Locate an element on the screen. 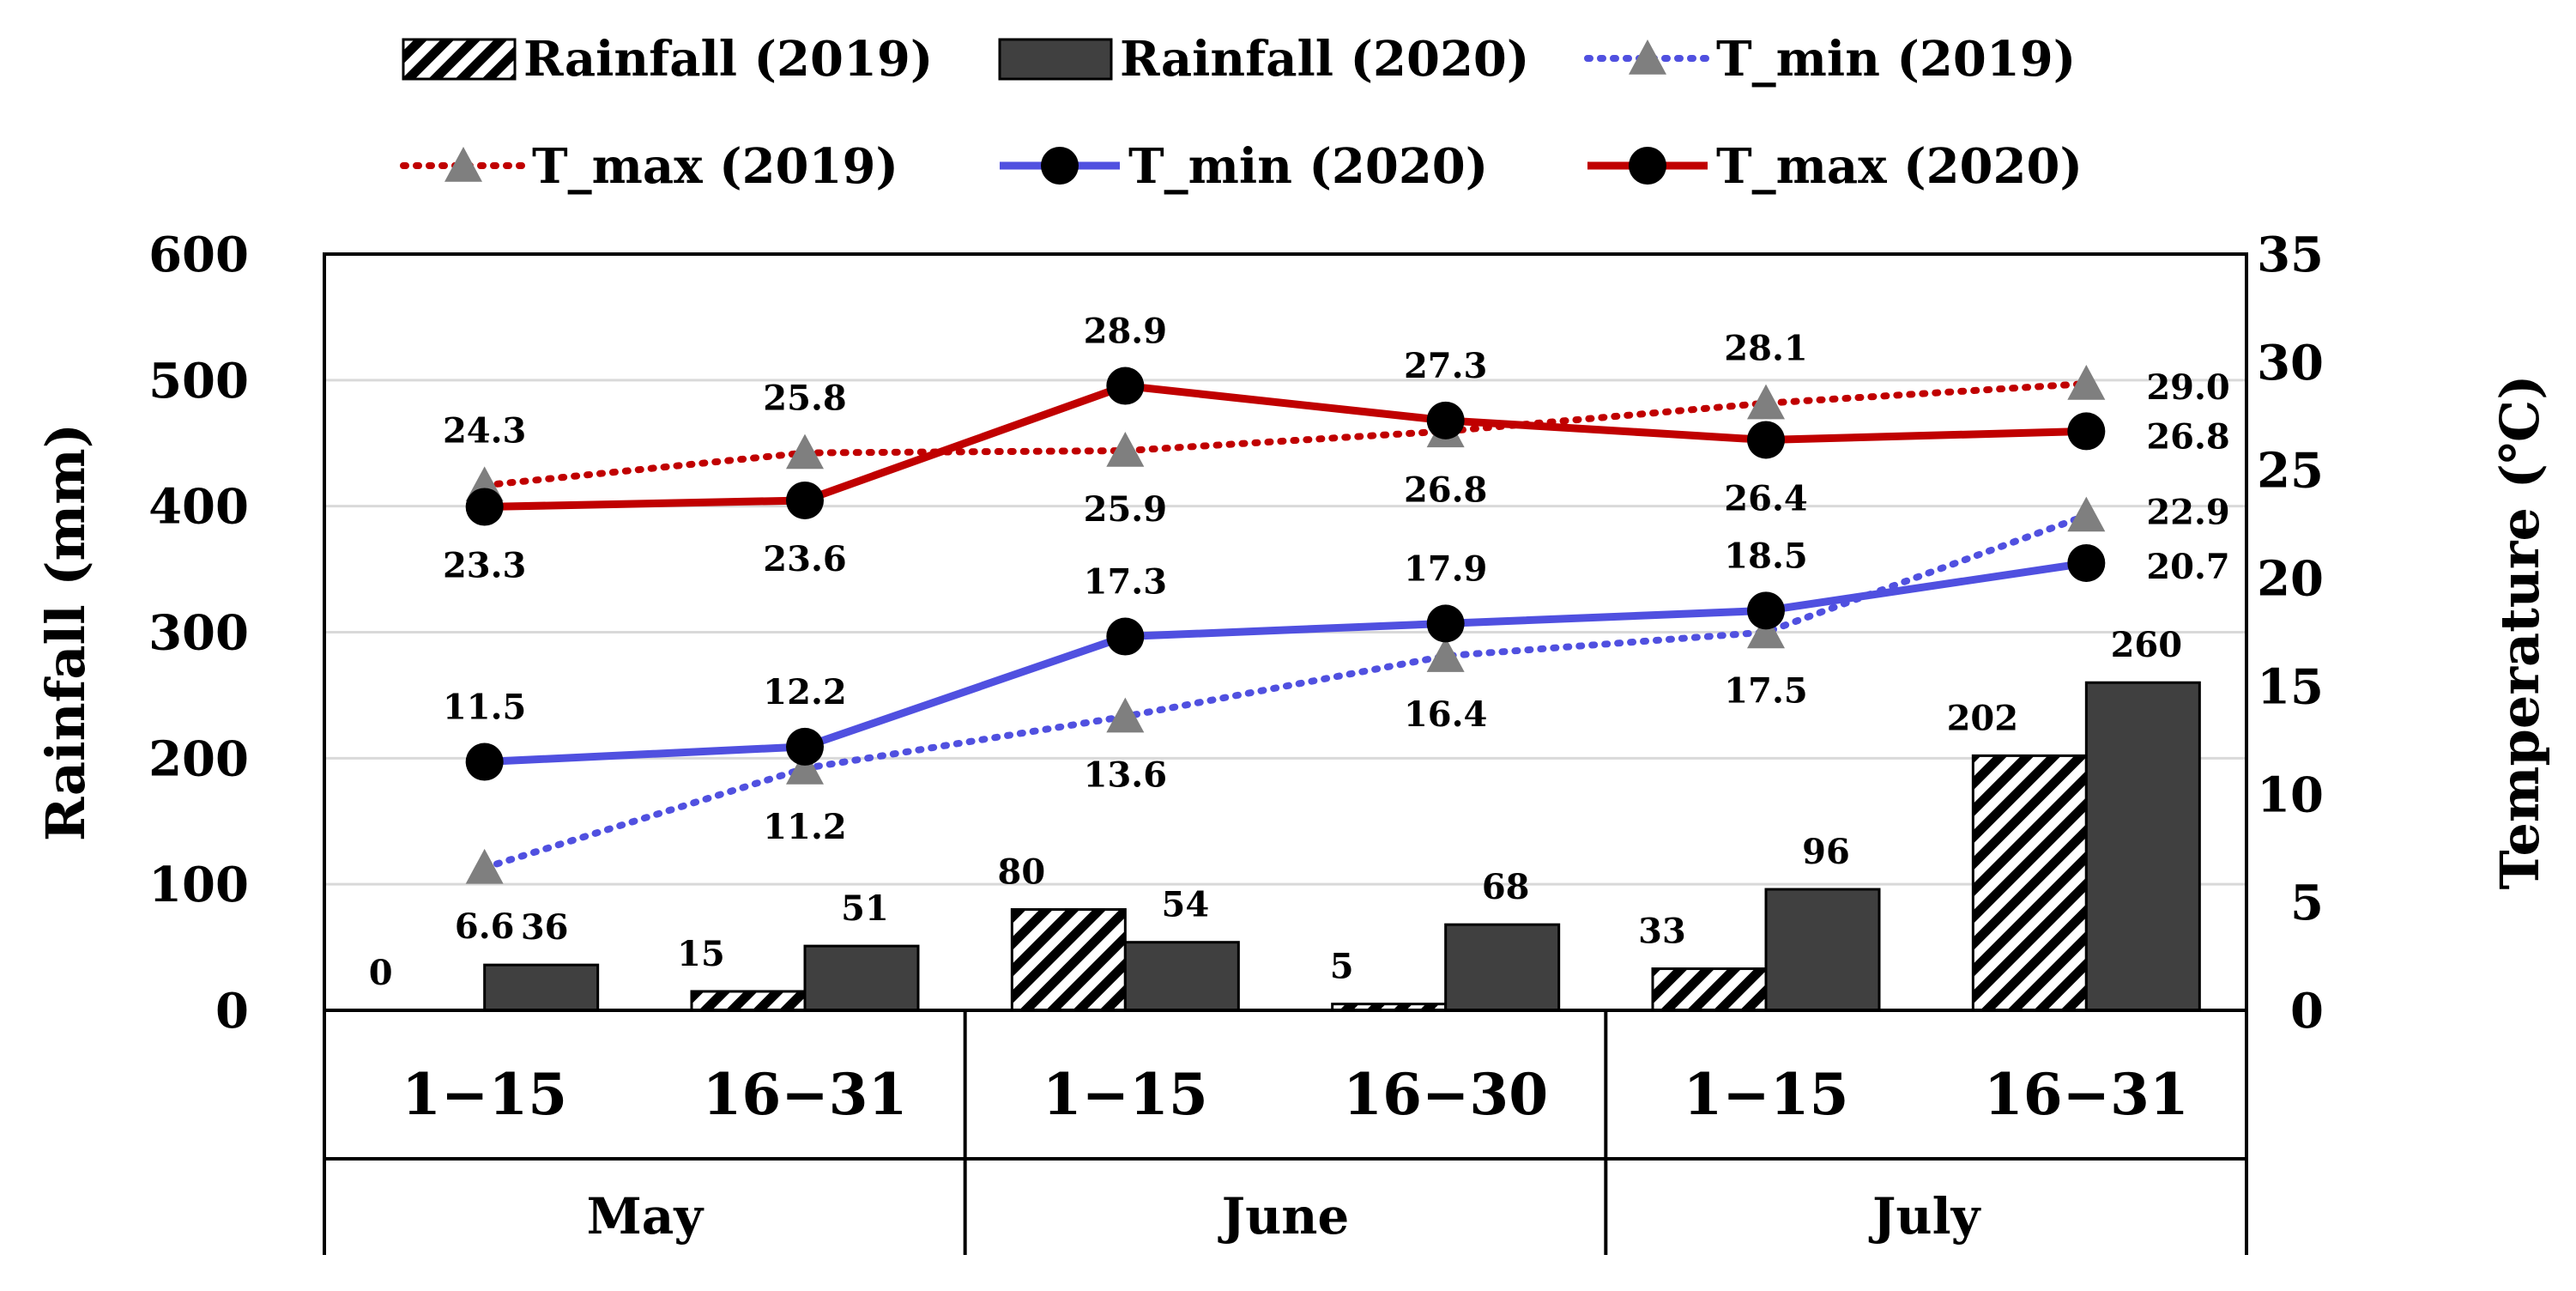  bar-value-label: 0 is located at coordinates (381, 973).